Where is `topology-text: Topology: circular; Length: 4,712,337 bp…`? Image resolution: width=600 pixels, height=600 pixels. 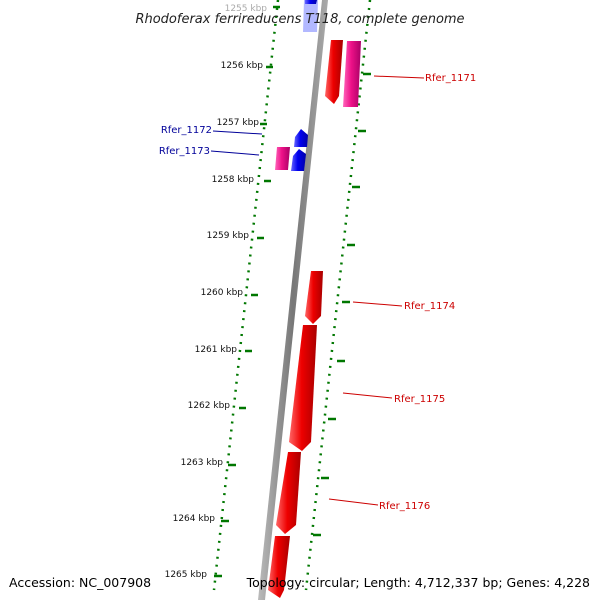 topology-text: Topology: circular; Length: 4,712,337 bp… is located at coordinates (418, 582).